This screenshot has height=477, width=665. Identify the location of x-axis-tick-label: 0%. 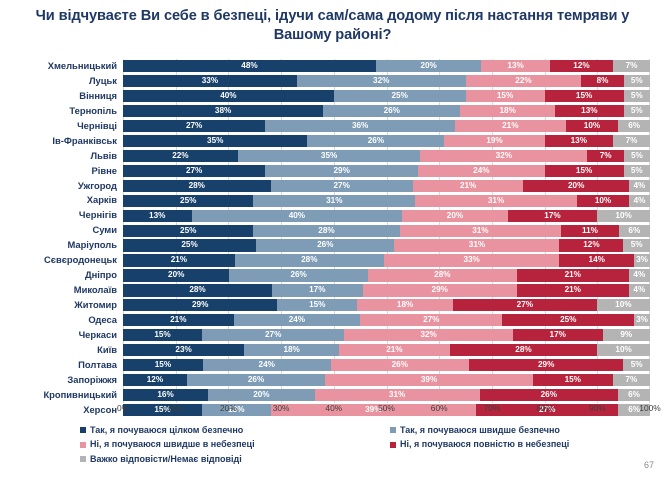
(123, 408).